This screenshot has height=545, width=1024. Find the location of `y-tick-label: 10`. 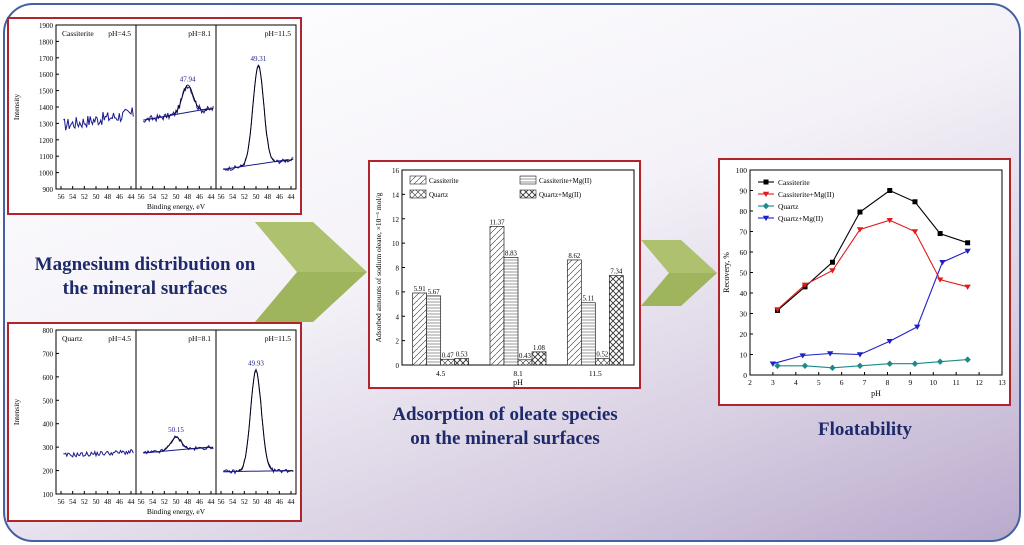

y-tick-label: 10 is located at coordinates (744, 355).